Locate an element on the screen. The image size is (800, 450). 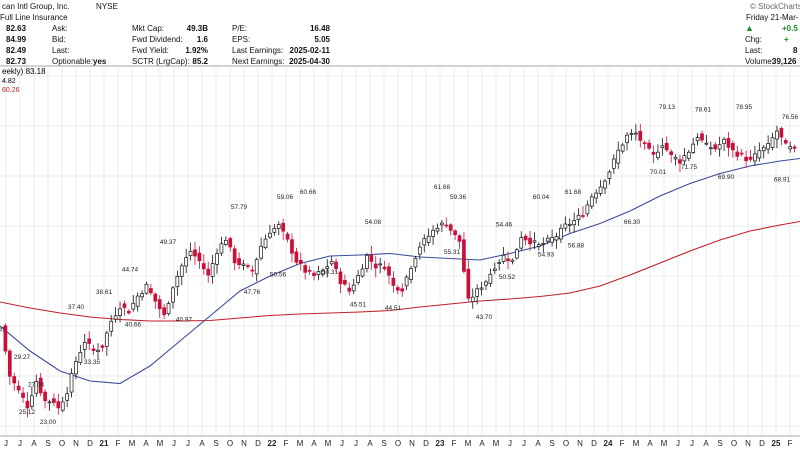
last-label: Last: is located at coordinates (61, 50).